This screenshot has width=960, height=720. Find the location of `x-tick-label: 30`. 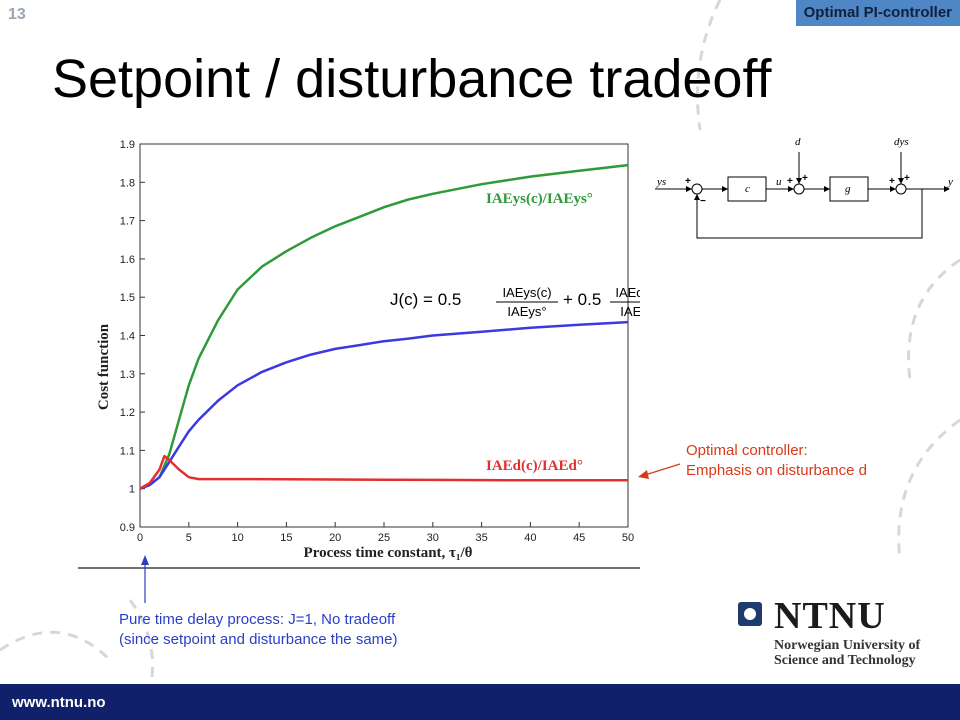

x-tick-label: 30 is located at coordinates (433, 538).